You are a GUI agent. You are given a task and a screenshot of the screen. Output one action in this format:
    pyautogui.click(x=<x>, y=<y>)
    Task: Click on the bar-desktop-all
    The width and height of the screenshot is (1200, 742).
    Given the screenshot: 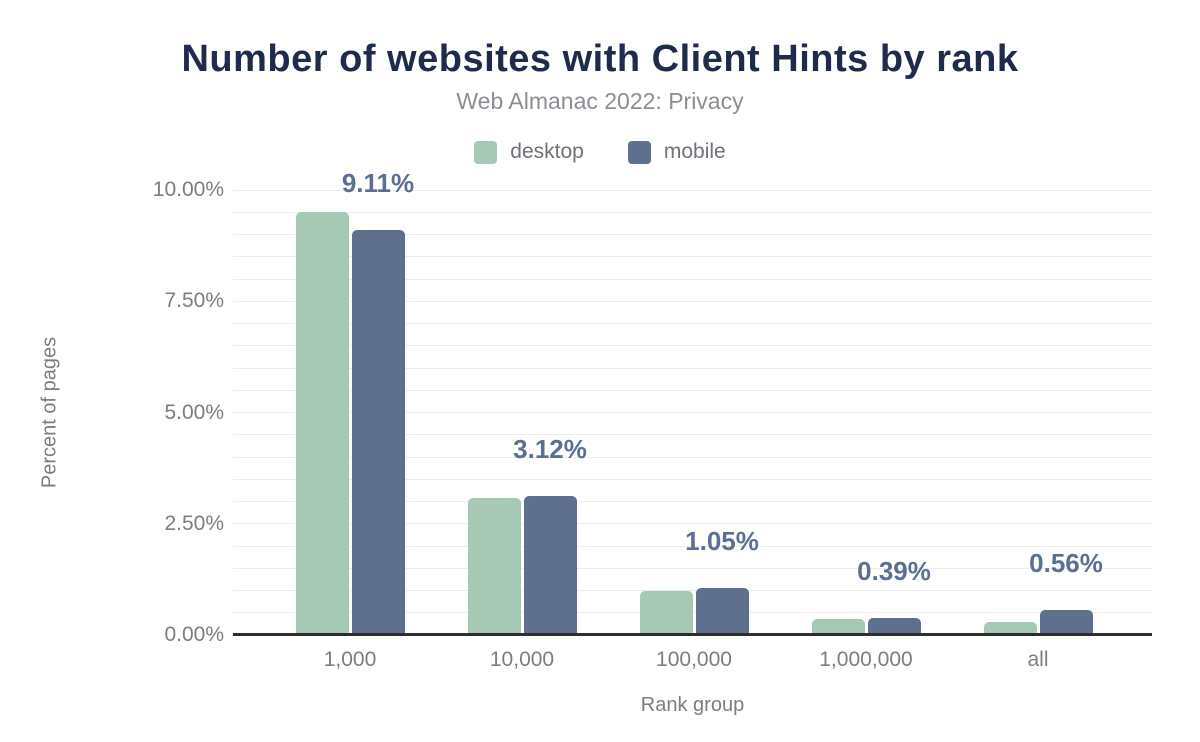 What is the action you would take?
    pyautogui.click(x=1010, y=628)
    